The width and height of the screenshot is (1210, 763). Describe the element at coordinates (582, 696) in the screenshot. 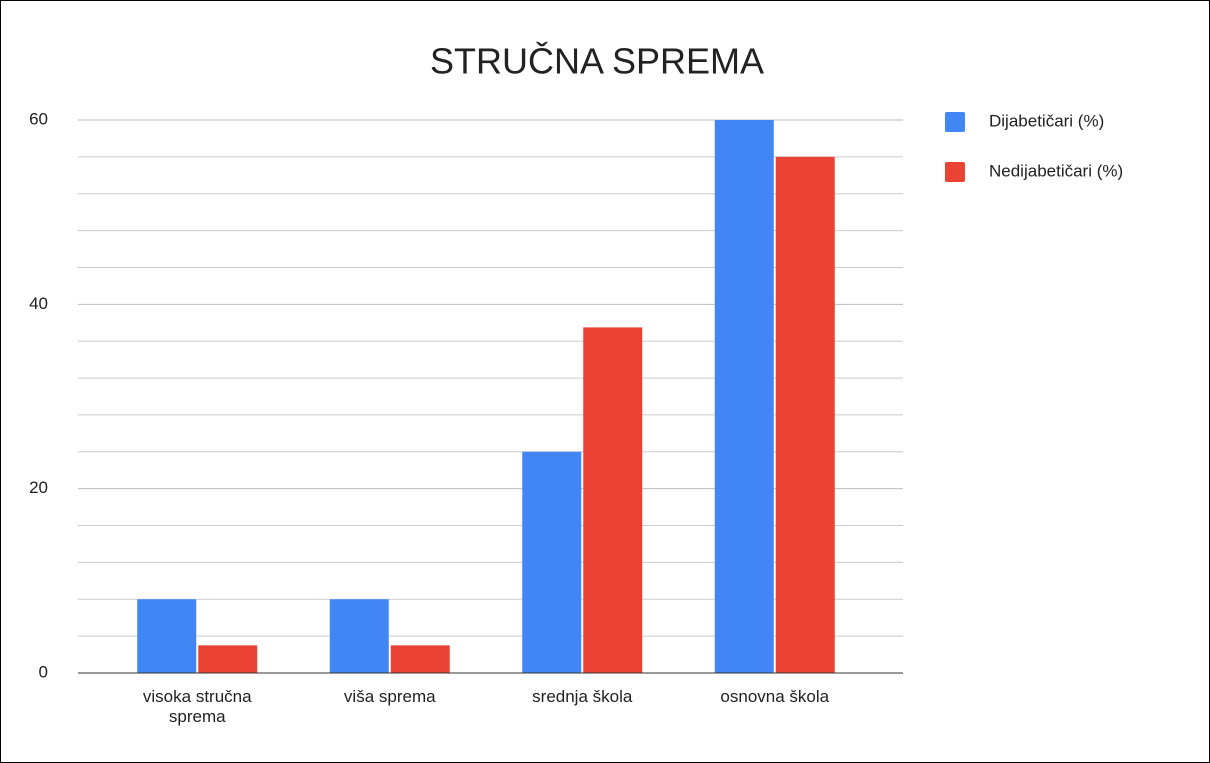

I see `x-tick-label: srednja škola` at that location.